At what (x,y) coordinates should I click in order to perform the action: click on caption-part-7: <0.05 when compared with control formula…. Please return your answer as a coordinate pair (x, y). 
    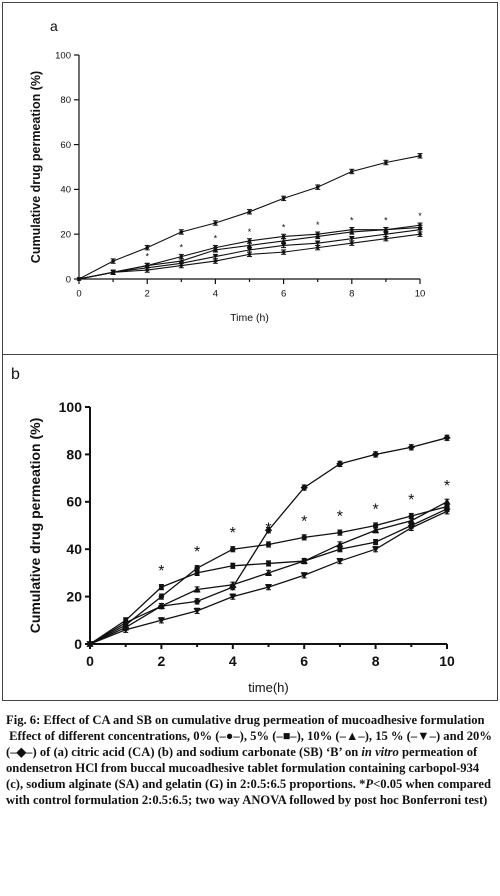
    Looking at the image, I should click on (248, 792).